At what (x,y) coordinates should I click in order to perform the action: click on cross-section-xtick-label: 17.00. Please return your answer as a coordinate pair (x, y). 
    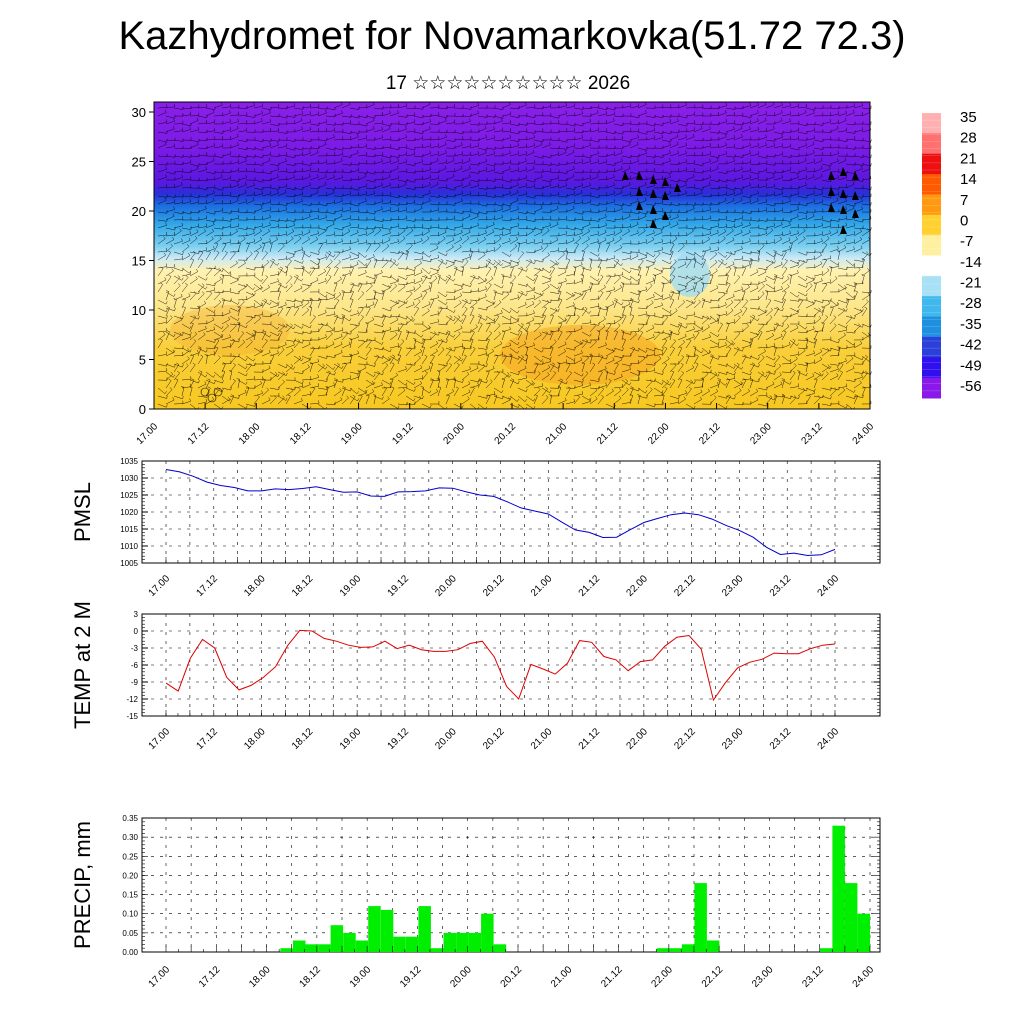
    Looking at the image, I should click on (148, 434).